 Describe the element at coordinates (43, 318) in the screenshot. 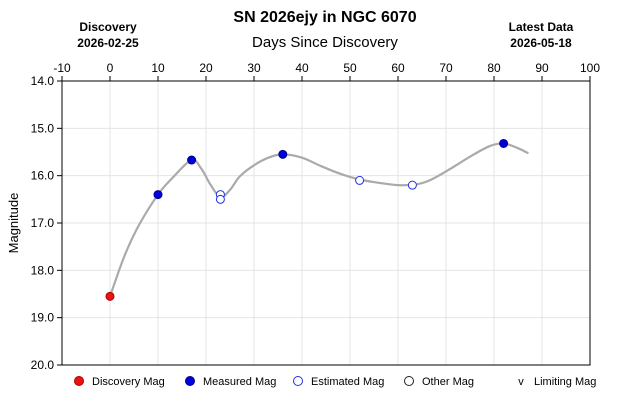

I see `y-tick-label: 19.0` at that location.